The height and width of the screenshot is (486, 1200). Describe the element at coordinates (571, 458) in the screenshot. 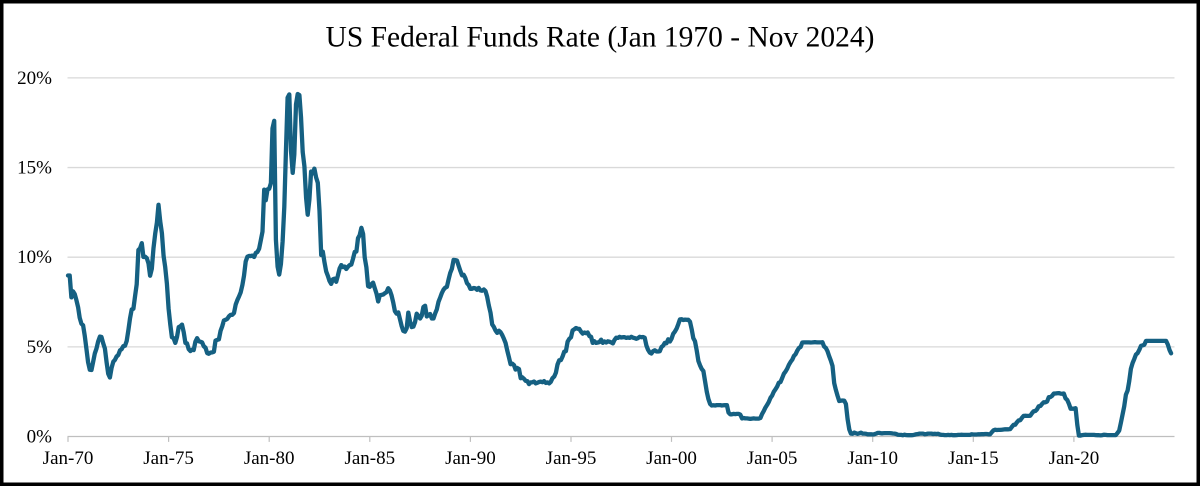

I see `svg-text: Jan-95` at that location.